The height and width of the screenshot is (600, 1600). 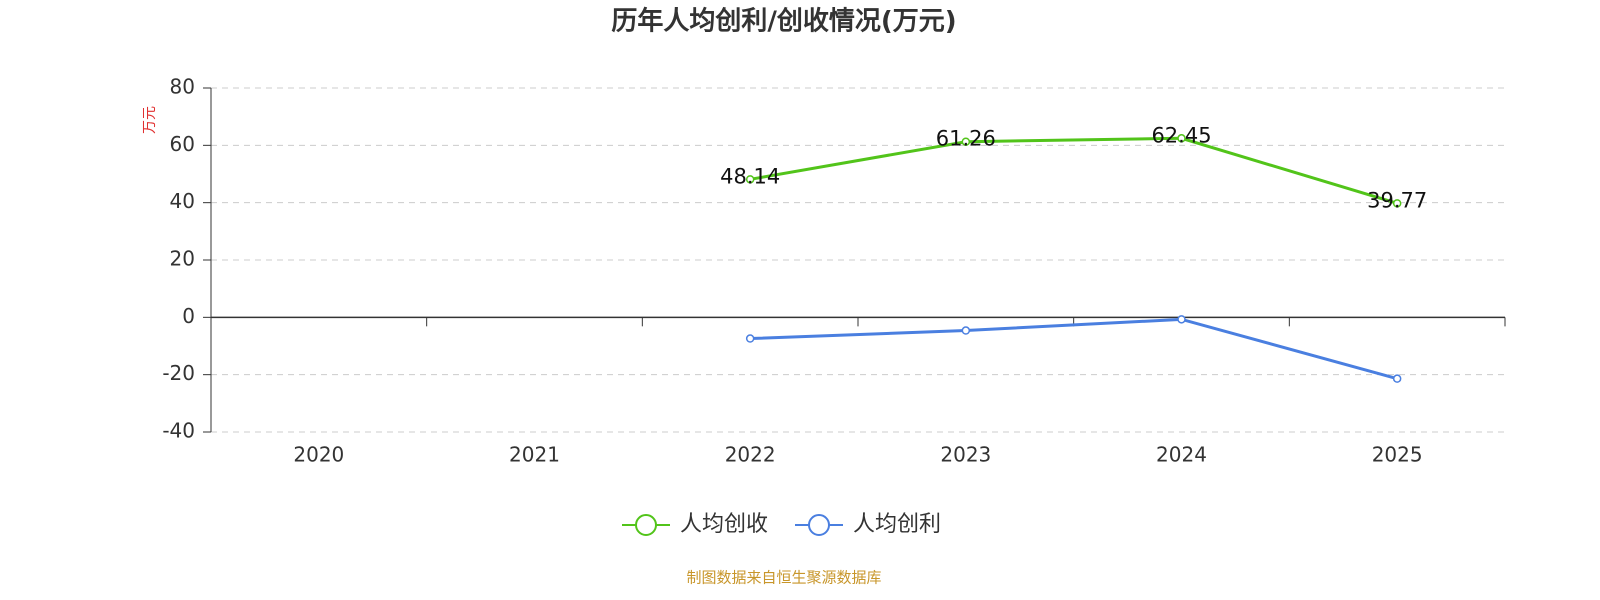 I want to click on x-tick-label: 2021, so click(x=534, y=455).